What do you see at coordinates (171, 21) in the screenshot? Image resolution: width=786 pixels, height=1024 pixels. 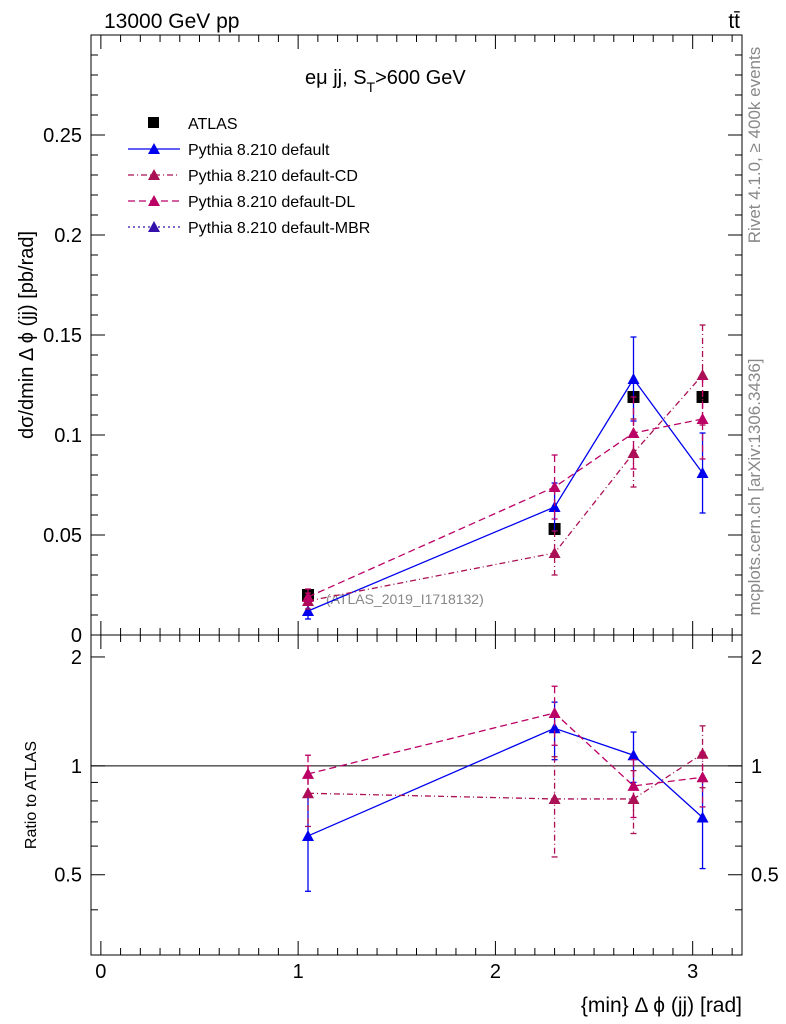 I see `header-energy: 13000 GeV pp` at bounding box center [171, 21].